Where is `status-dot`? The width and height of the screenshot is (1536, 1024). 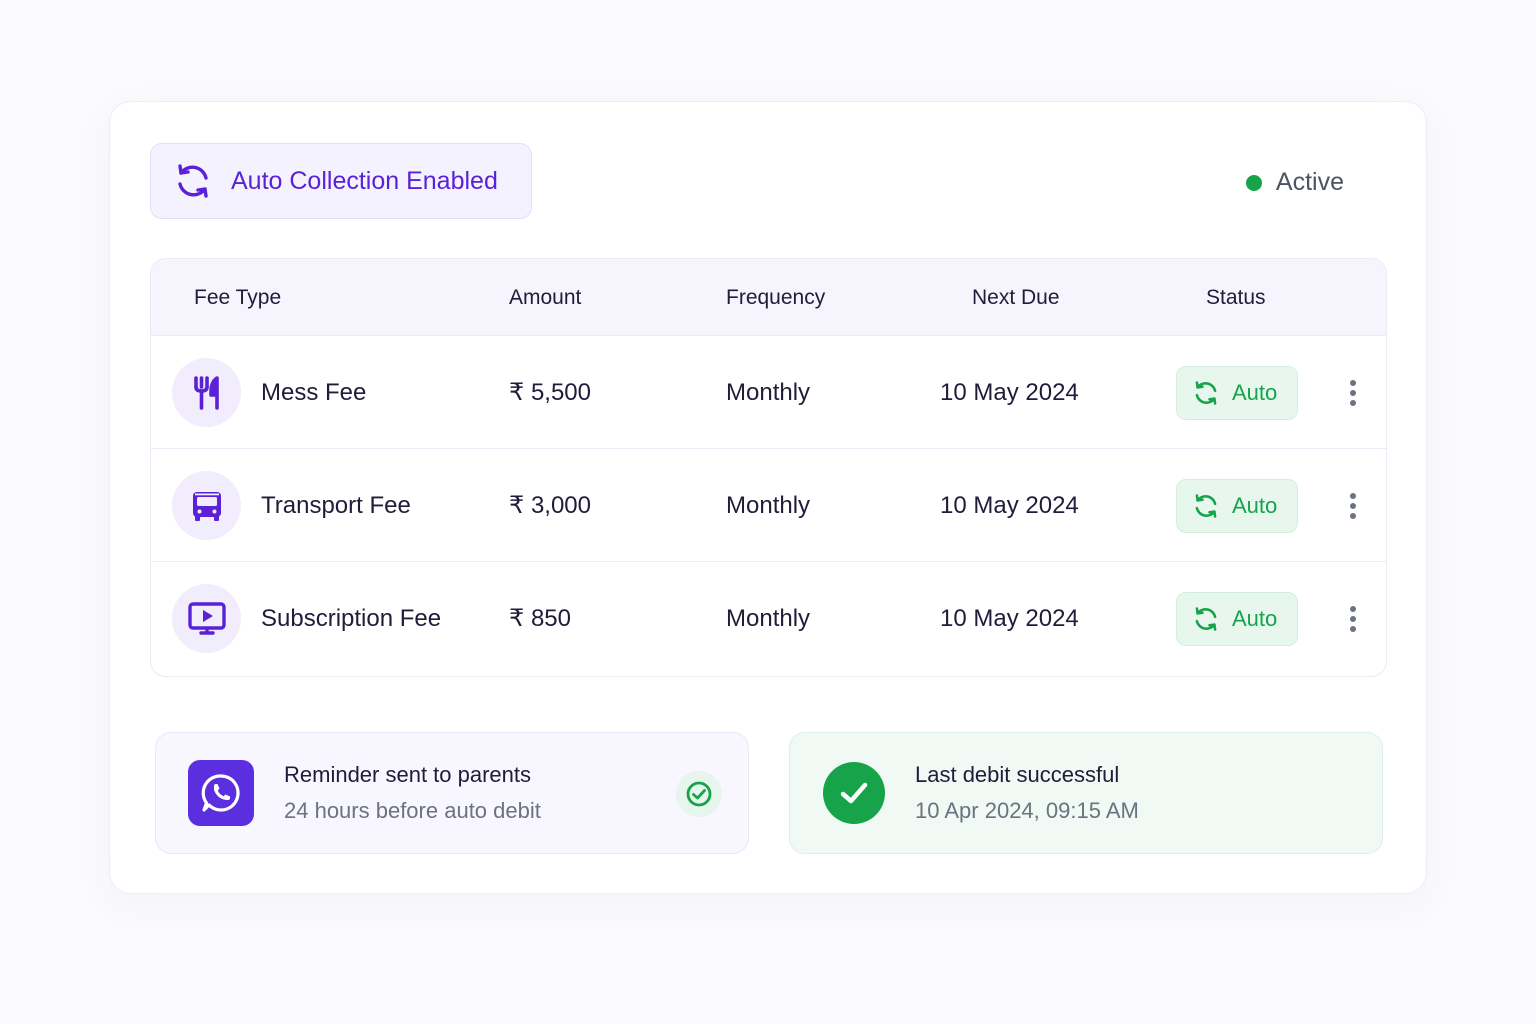
status-dot is located at coordinates (1253, 182).